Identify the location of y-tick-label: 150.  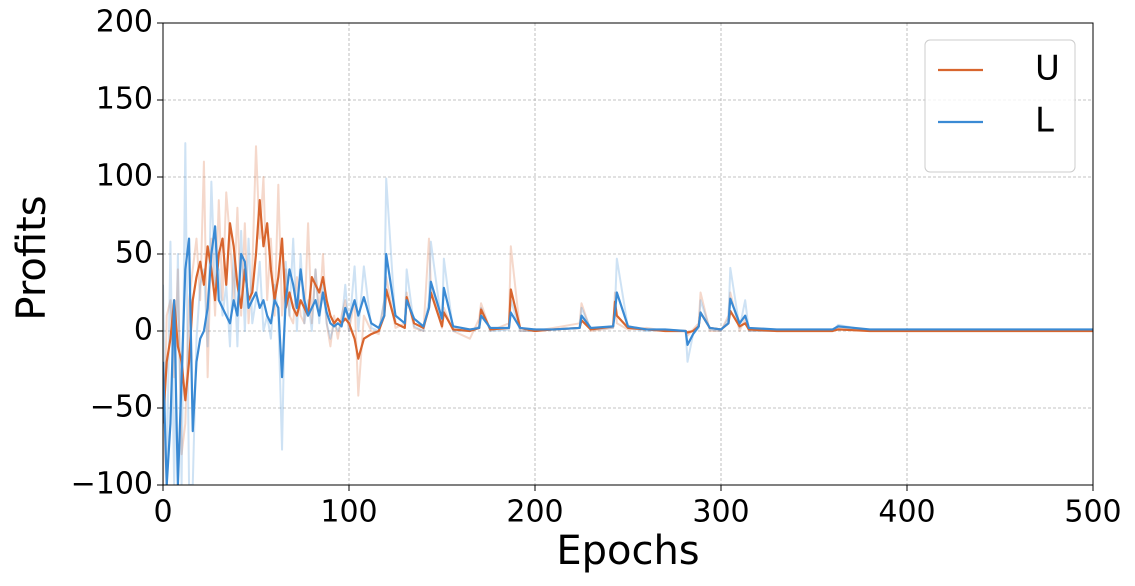
(124, 99).